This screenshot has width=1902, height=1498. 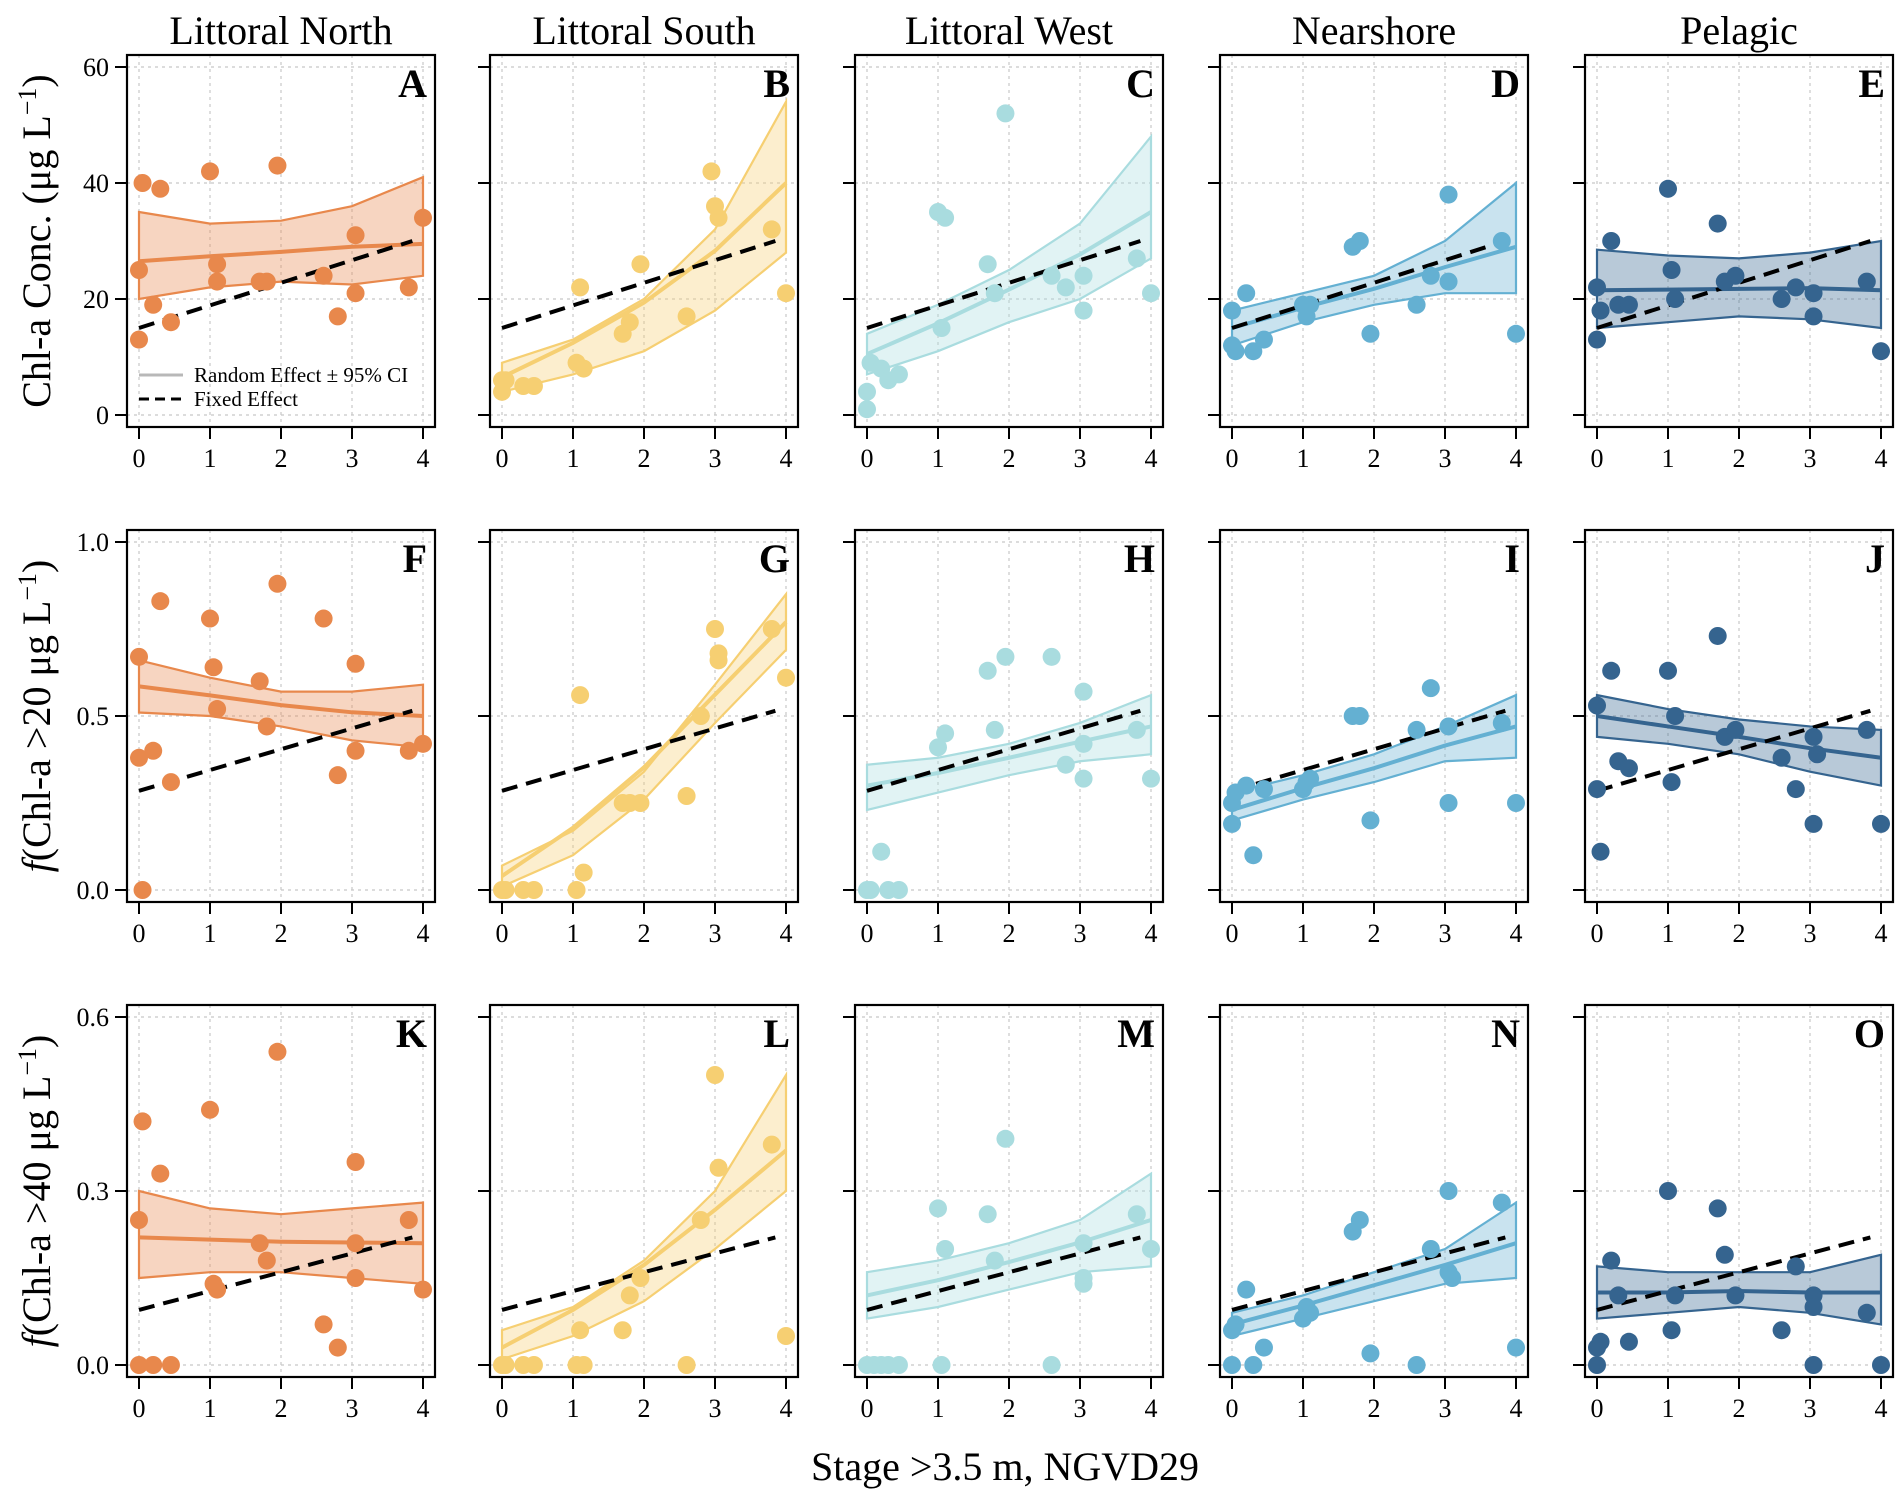 I want to click on panel-letter-I: I, so click(x=1512, y=558).